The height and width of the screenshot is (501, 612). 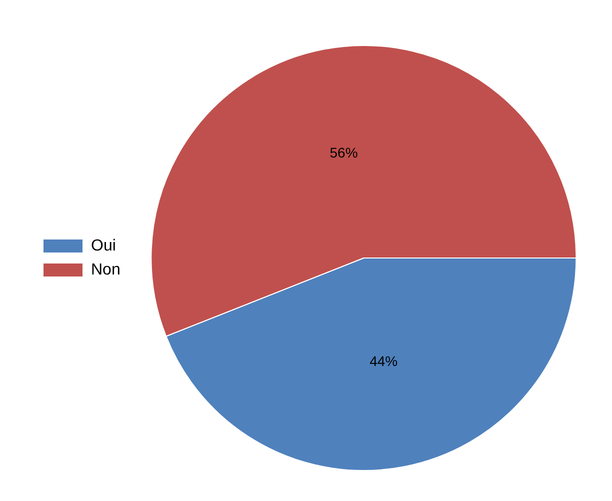 I want to click on legend-label: Non, so click(x=105, y=269).